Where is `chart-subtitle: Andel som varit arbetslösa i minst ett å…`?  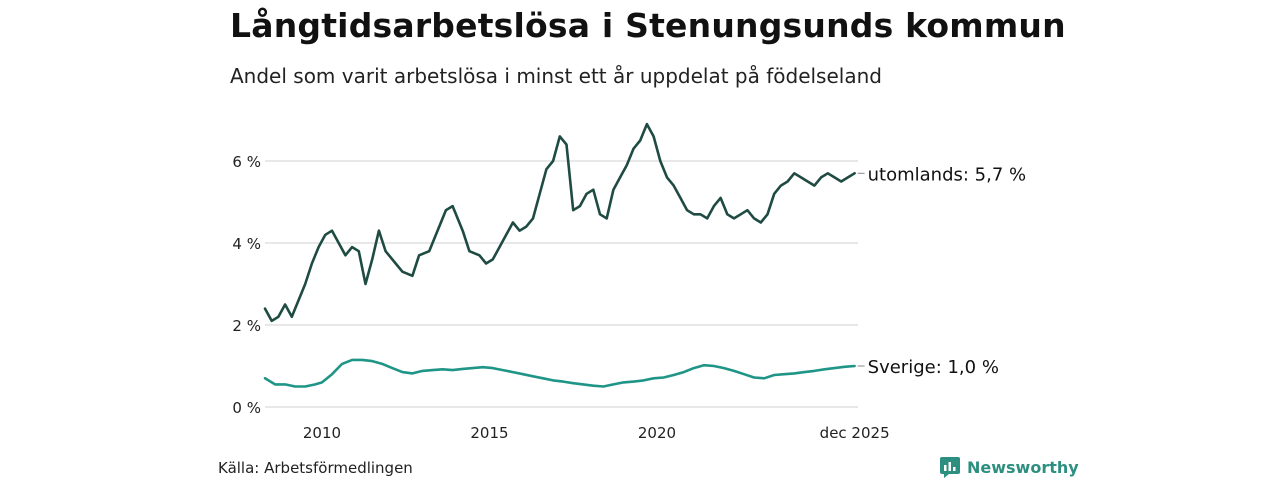
chart-subtitle: Andel som varit arbetslösa i minst ett å… is located at coordinates (556, 76).